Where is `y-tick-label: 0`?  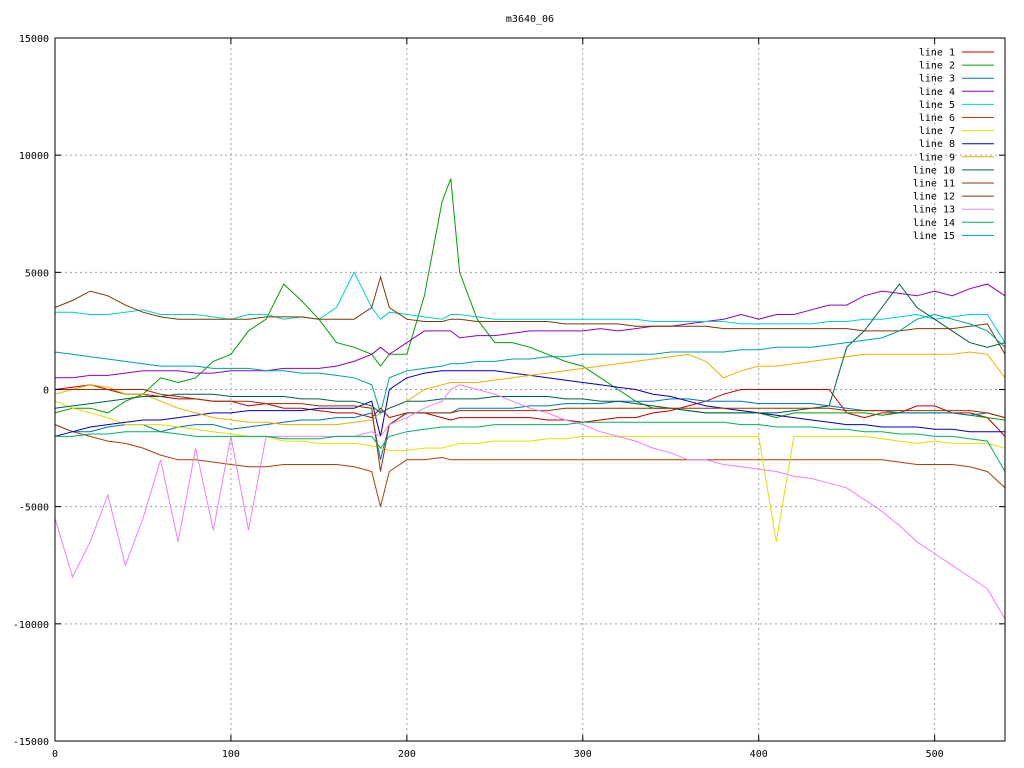
y-tick-label: 0 is located at coordinates (46, 391).